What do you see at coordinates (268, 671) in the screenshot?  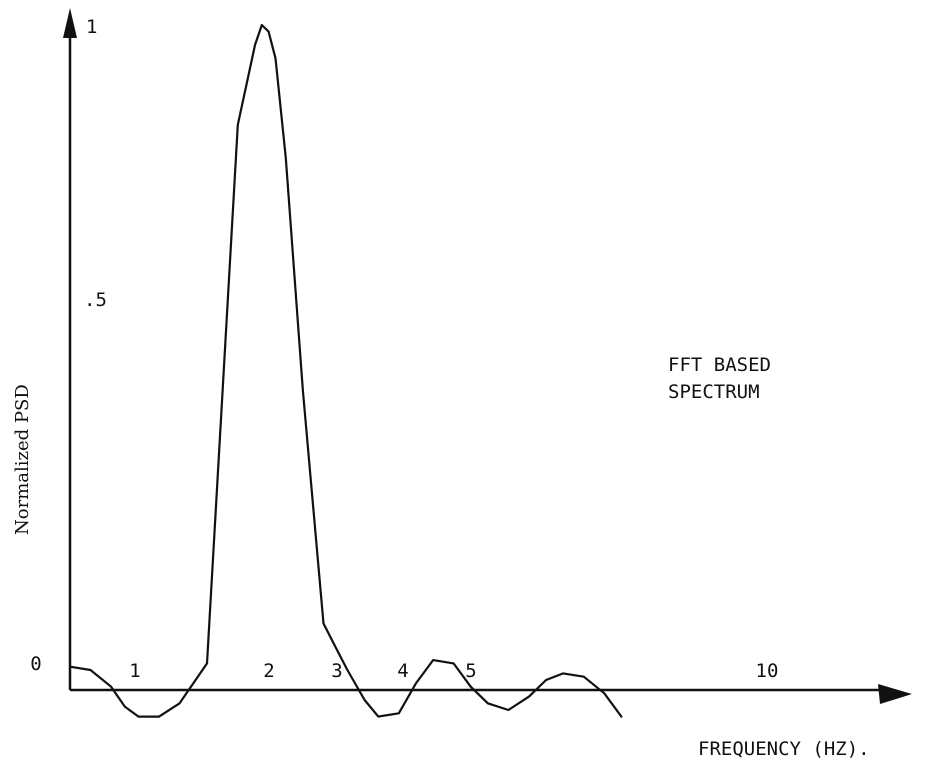 I see `x-tick-label-2: 2` at bounding box center [268, 671].